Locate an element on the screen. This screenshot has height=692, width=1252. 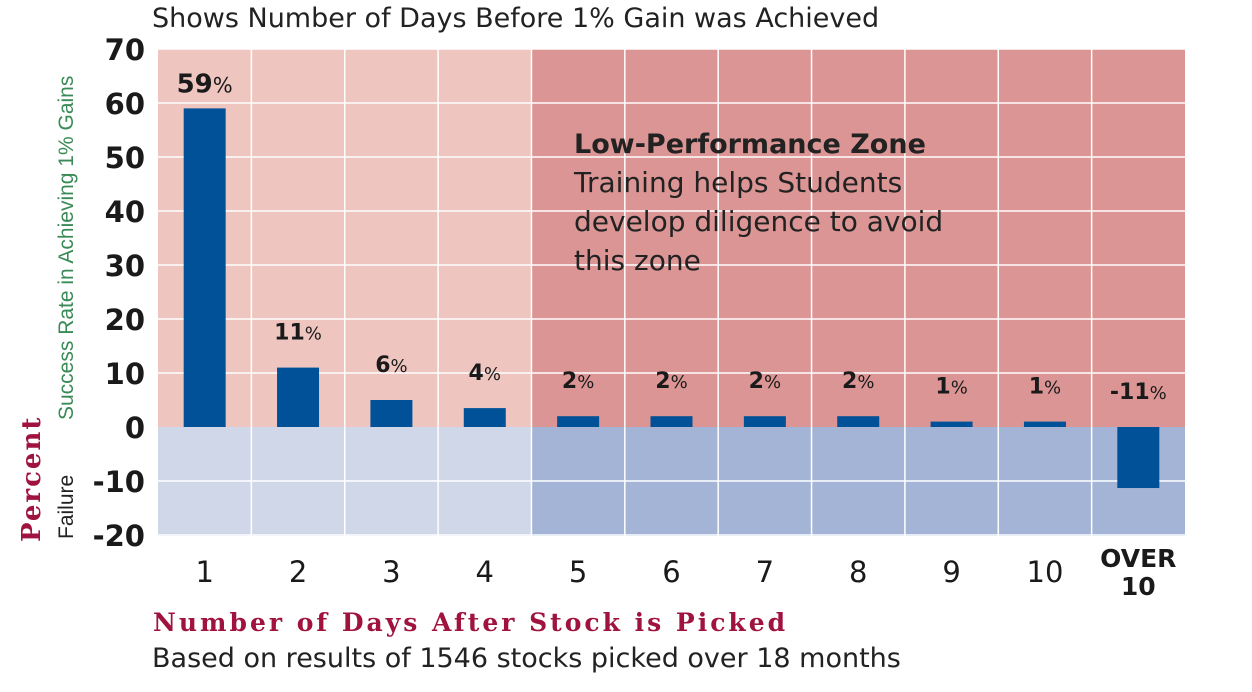
x-tick-label: 6 is located at coordinates (671, 572).